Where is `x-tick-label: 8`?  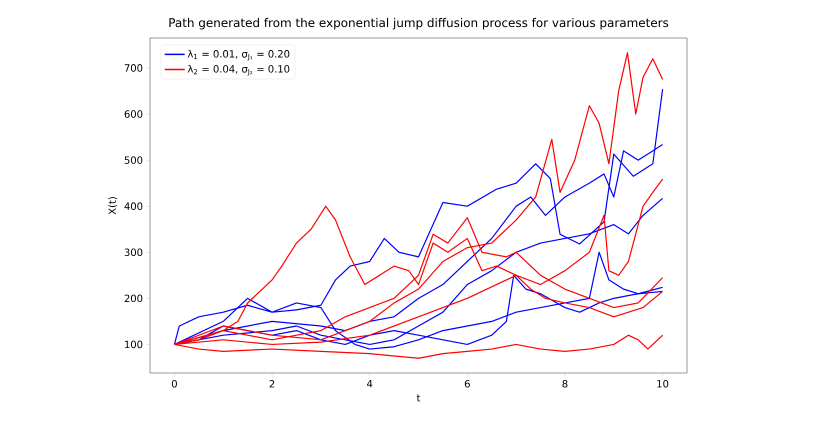 x-tick-label: 8 is located at coordinates (565, 384).